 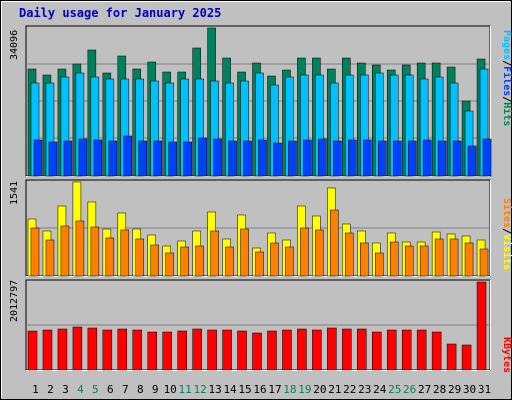 What do you see at coordinates (506, 45) in the screenshot?
I see `legend-entry-hits-files-pages-0: Pages` at bounding box center [506, 45].